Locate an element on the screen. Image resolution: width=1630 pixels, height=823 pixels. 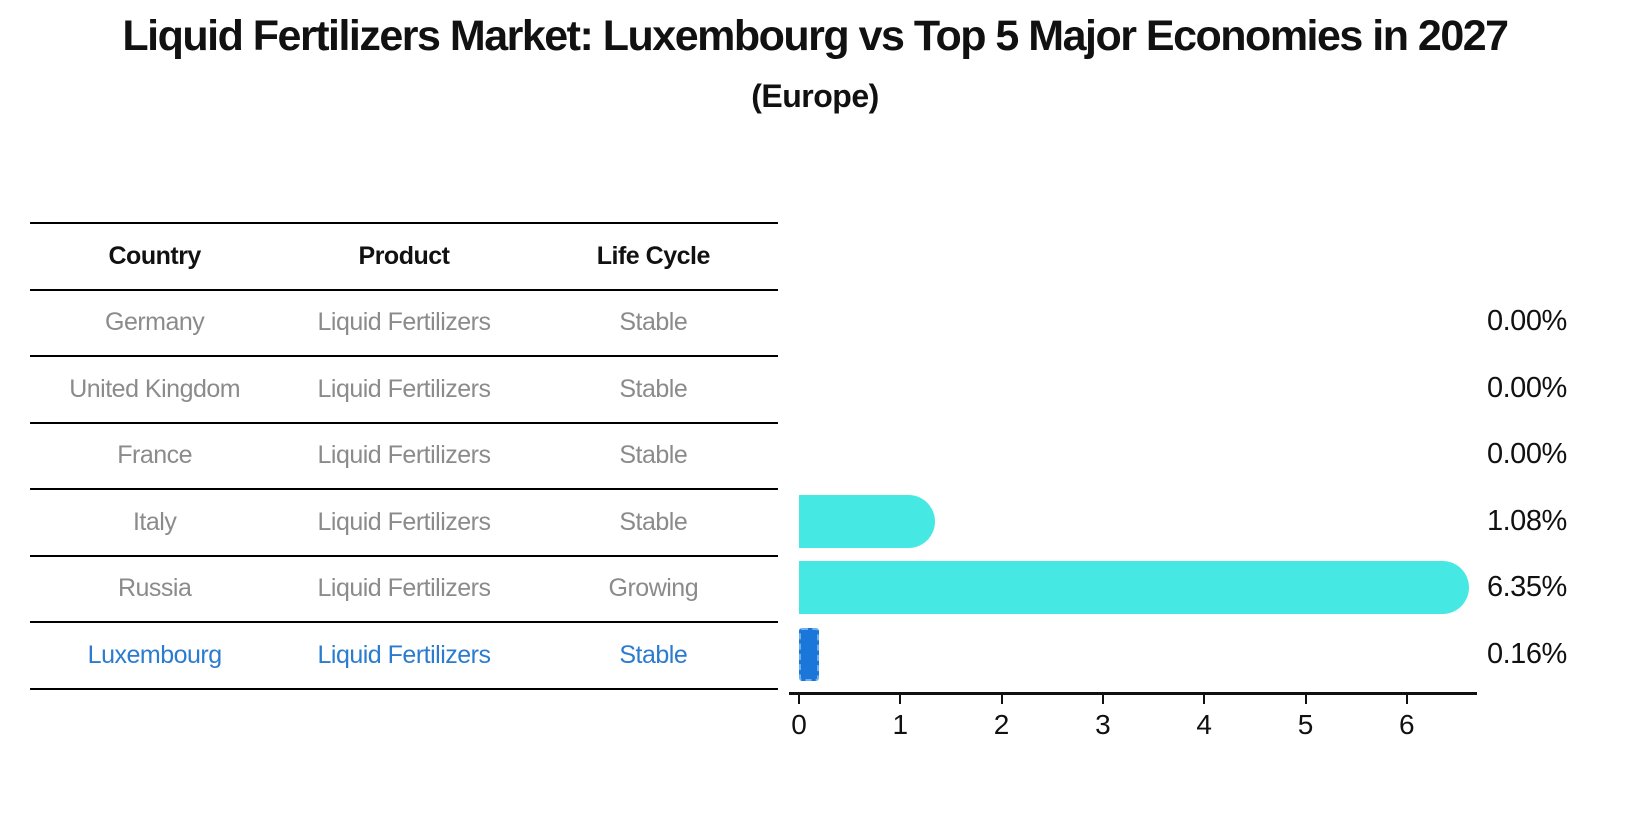
chart-subtitle: (Europe) is located at coordinates (815, 96).